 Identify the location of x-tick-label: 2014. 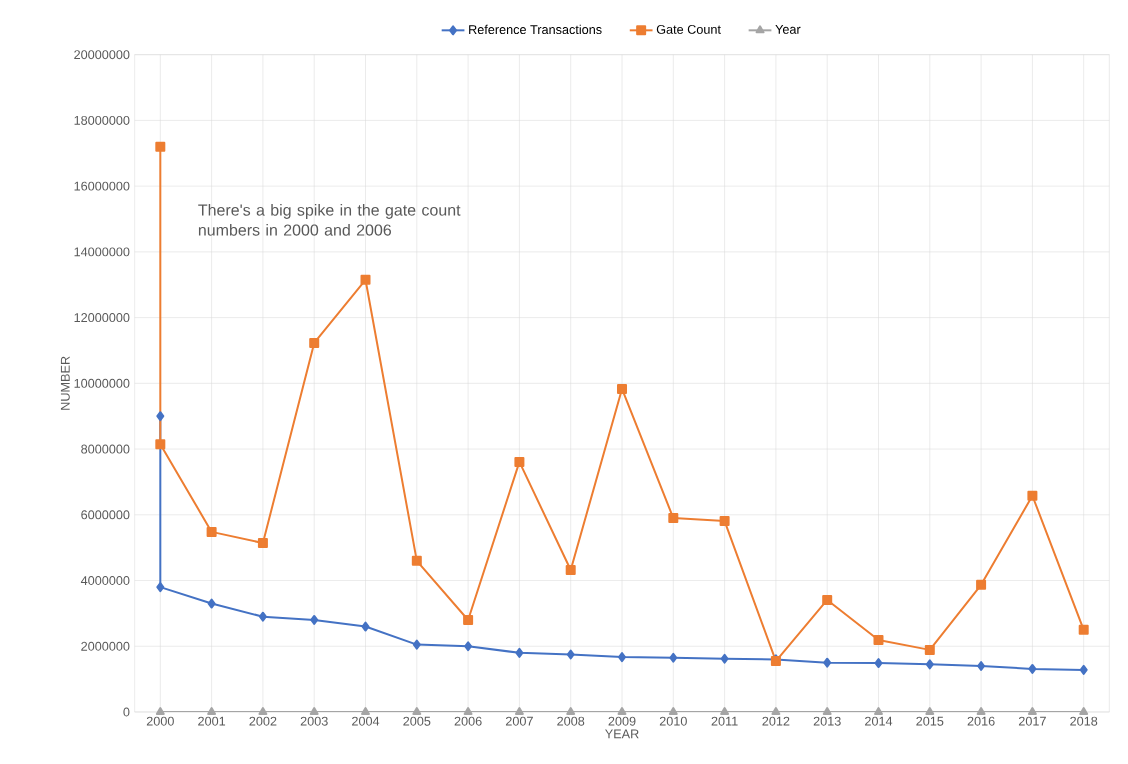
(879, 721).